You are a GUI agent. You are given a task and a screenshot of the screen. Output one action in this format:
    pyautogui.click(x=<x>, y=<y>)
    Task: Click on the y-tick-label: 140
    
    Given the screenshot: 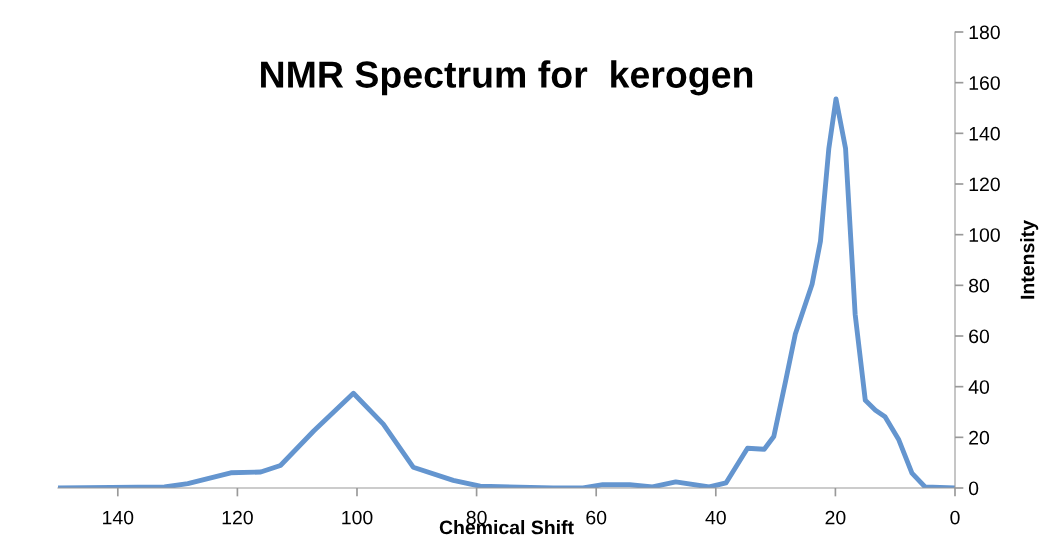 What is the action you would take?
    pyautogui.click(x=984, y=133)
    